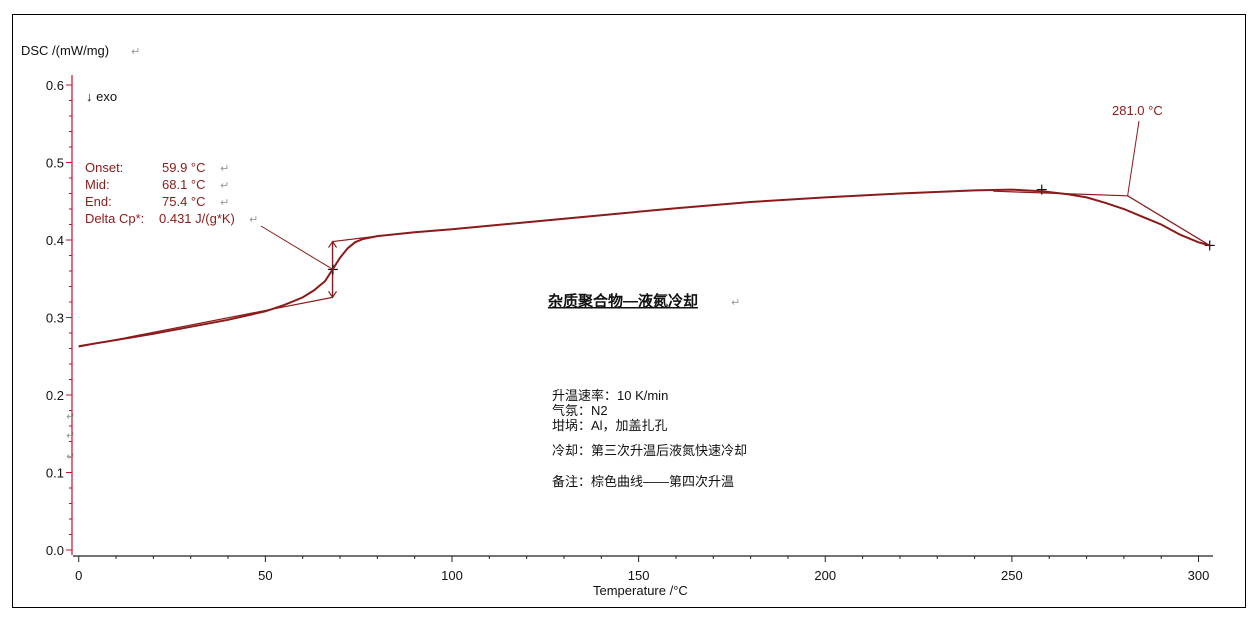 The image size is (1260, 623). Describe the element at coordinates (1137, 110) in the screenshot. I see `peak-temperature-label: 281.0 °C` at that location.